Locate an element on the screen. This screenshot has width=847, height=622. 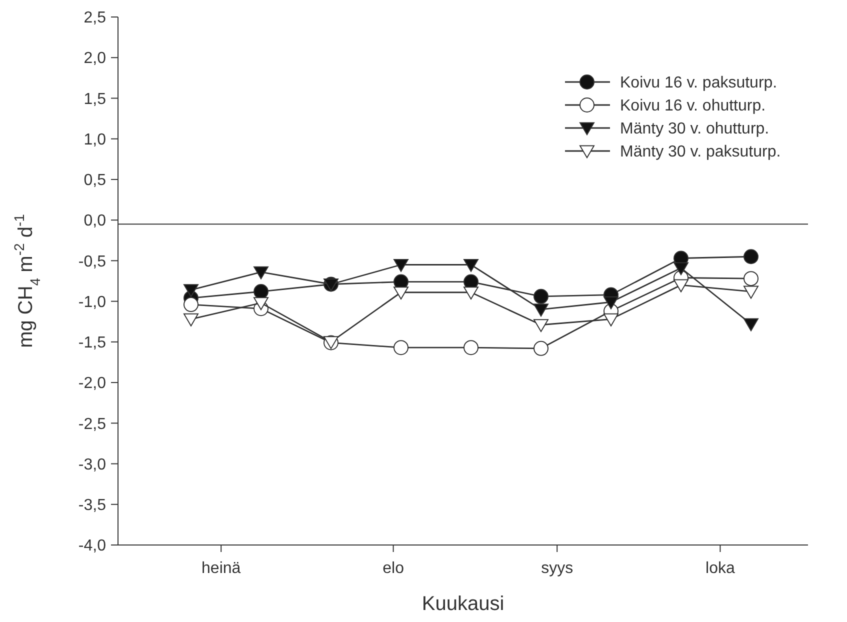
legend-label: Mänty 30 v. paksuturp. is located at coordinates (700, 152).